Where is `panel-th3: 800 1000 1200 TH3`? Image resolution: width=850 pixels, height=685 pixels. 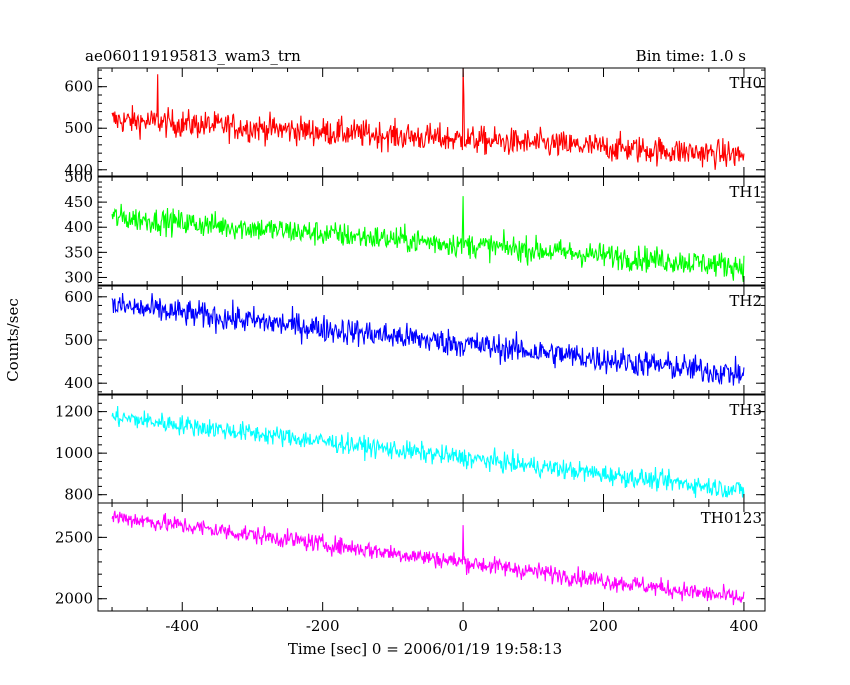
panel-th3: 800 1000 1200 TH3 is located at coordinates (410, 449).